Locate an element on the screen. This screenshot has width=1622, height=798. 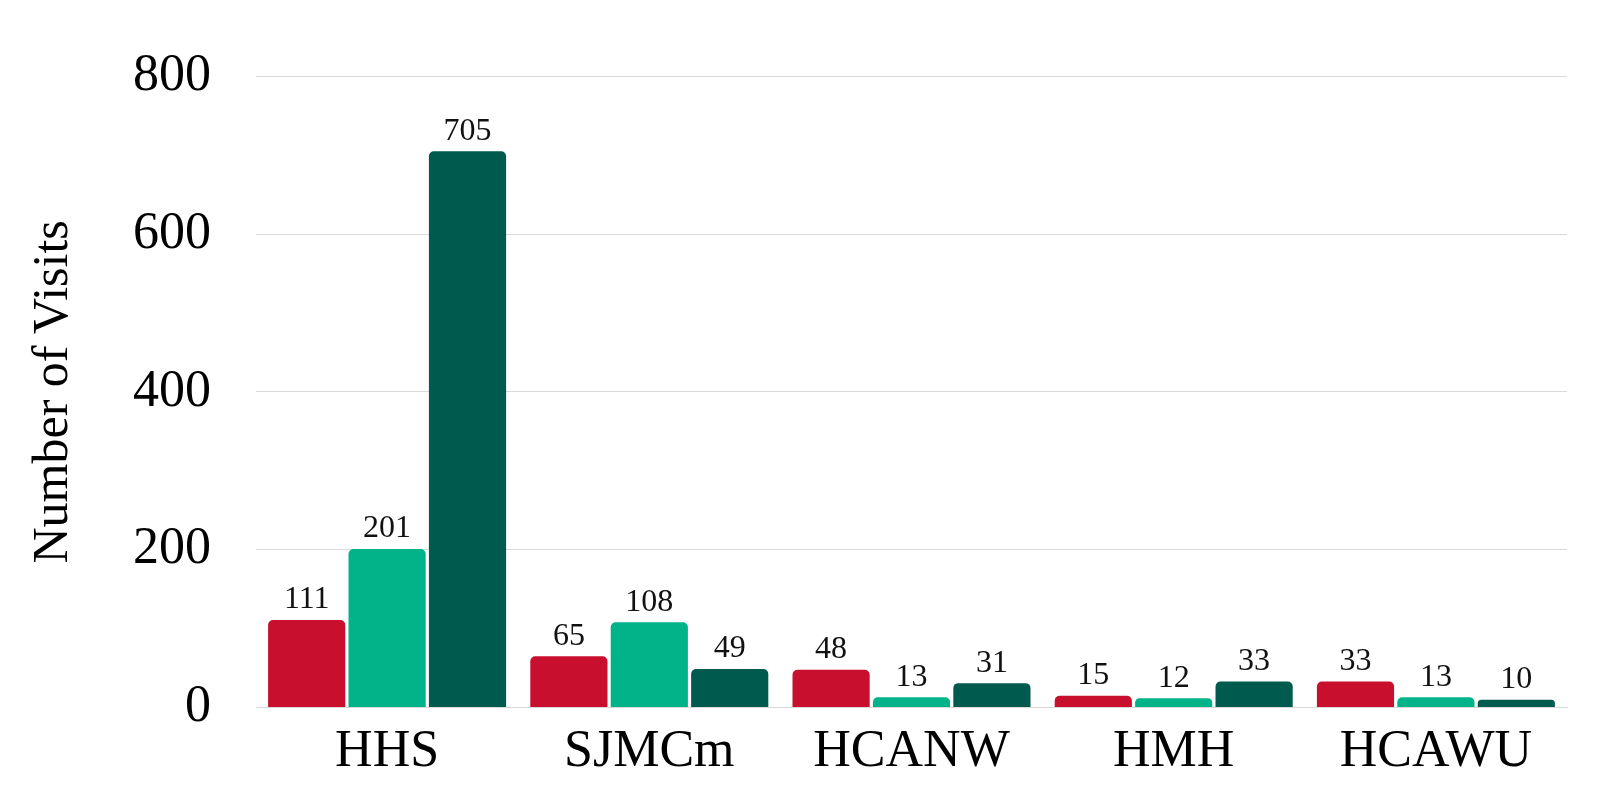
data-label: 10 is located at coordinates (1516, 677).